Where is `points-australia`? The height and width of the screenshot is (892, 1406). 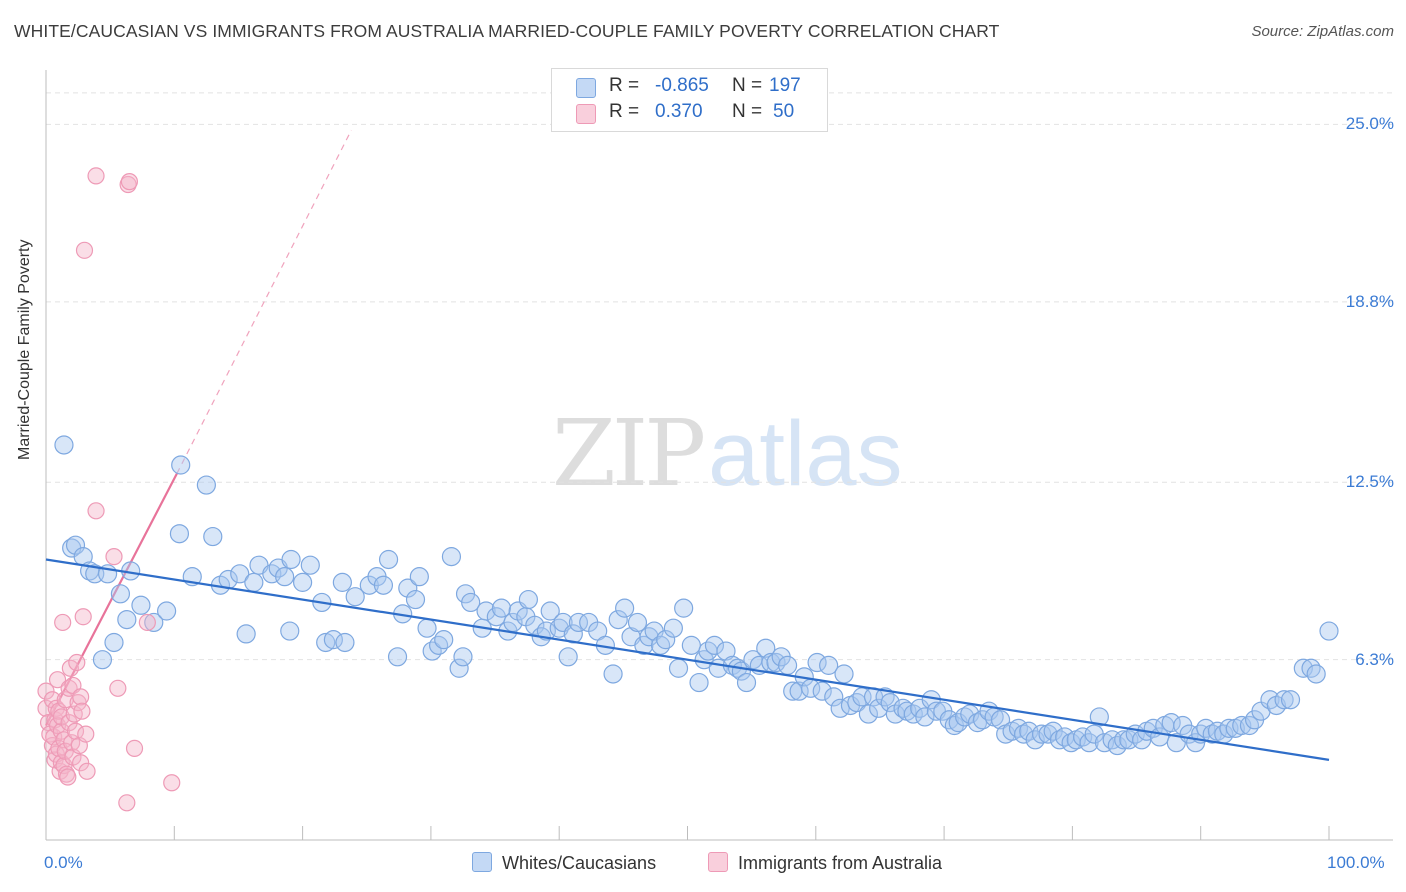 points-australia is located at coordinates (109, 489).